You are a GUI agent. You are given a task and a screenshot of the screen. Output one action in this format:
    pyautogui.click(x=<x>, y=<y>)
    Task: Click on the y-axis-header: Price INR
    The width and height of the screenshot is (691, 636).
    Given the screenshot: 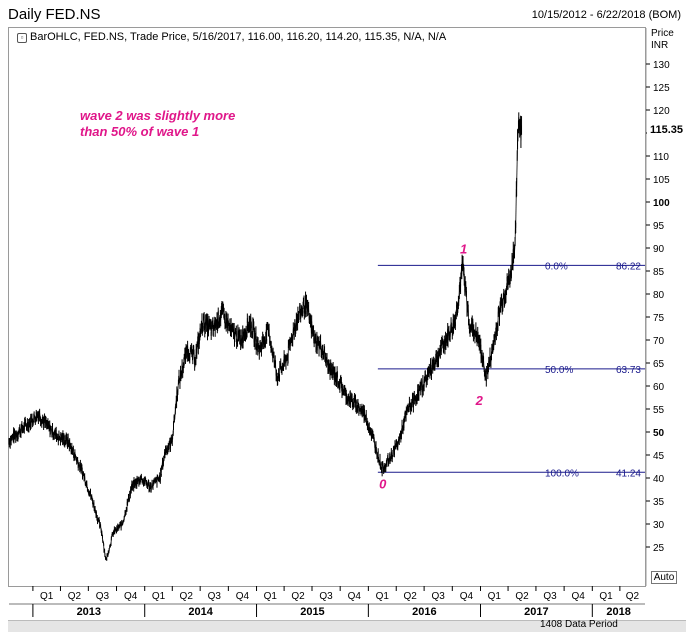 What is the action you would take?
    pyautogui.click(x=662, y=40)
    